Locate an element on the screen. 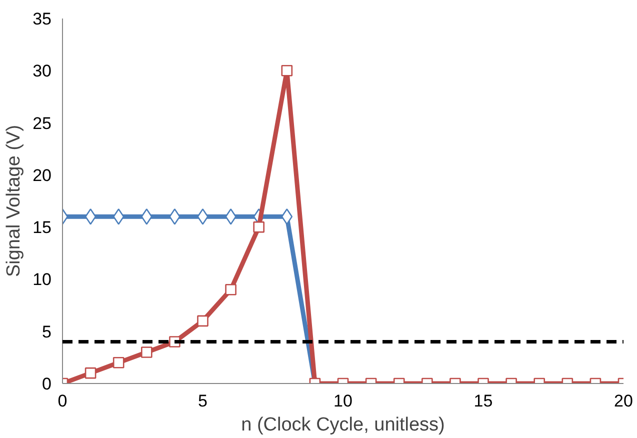  x-tick-label: 5 is located at coordinates (203, 401).